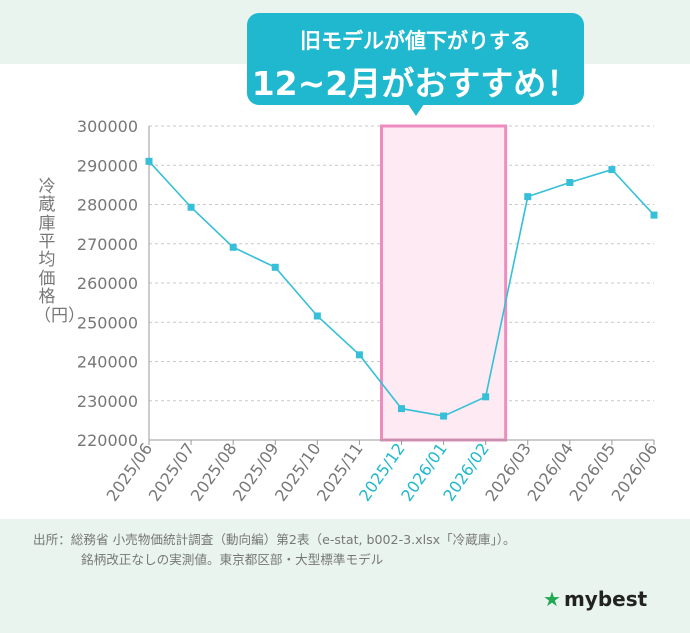 This screenshot has width=690, height=633. I want to click on y-tick-label: 300000, so click(107, 126).